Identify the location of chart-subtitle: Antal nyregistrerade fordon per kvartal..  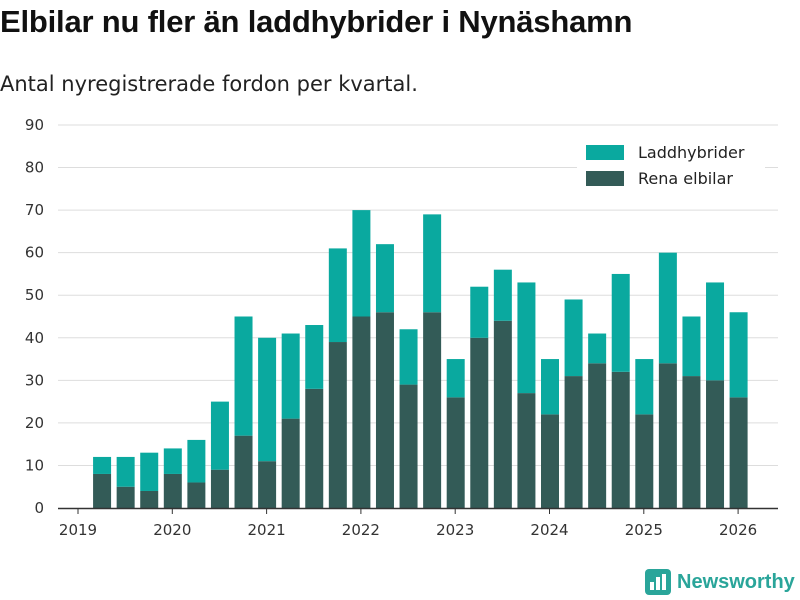
(209, 84).